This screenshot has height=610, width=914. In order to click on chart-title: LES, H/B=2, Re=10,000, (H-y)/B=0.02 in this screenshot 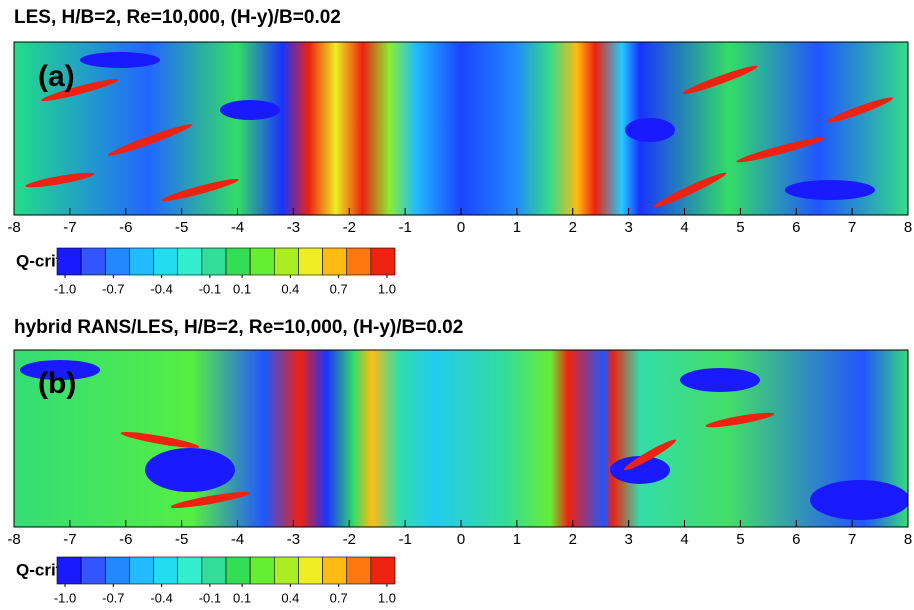, I will do `click(177, 17)`.